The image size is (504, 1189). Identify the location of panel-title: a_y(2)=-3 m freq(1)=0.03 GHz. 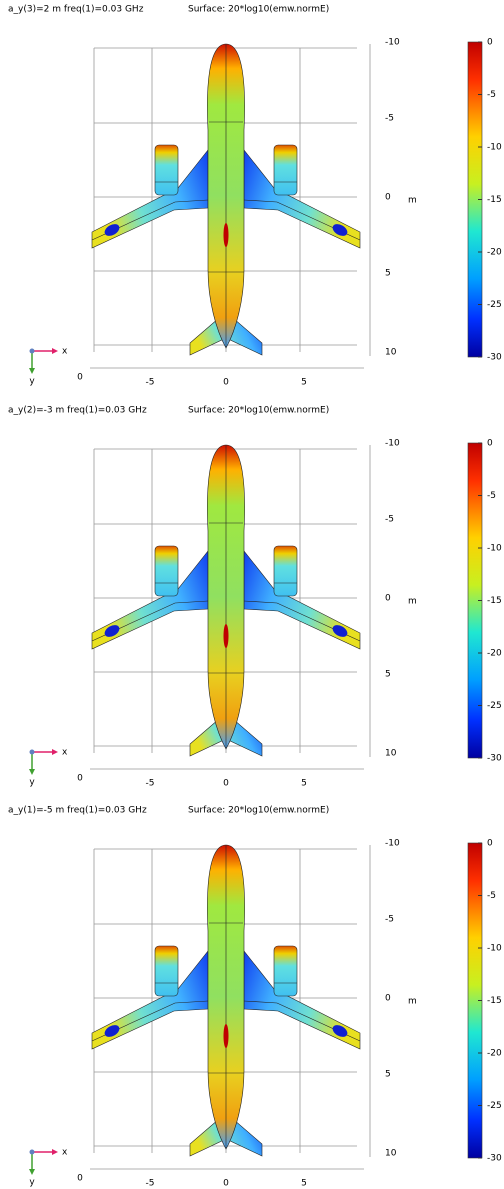
(77, 411).